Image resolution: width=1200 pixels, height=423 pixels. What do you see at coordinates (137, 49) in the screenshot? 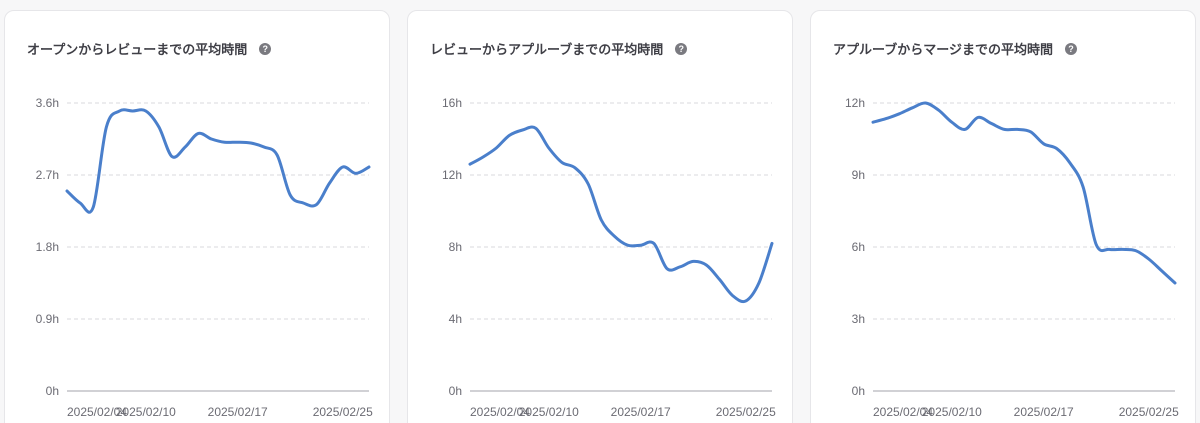
I see `chart-title-text: オープンからレビューまでの平均時間` at bounding box center [137, 49].